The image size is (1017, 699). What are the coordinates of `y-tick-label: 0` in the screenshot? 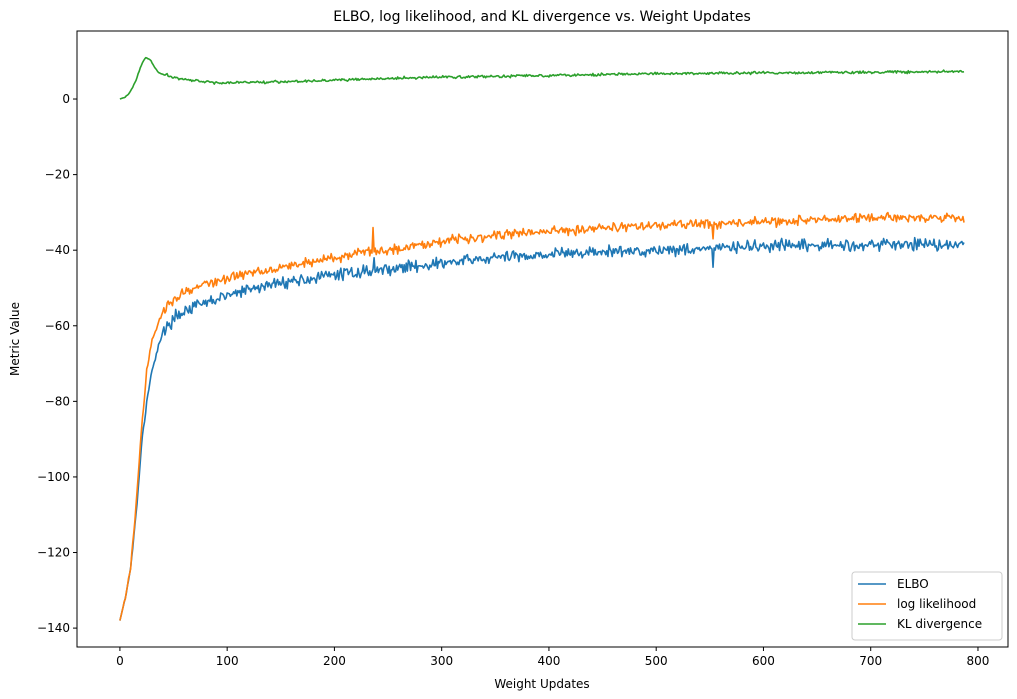 It's located at (66, 99).